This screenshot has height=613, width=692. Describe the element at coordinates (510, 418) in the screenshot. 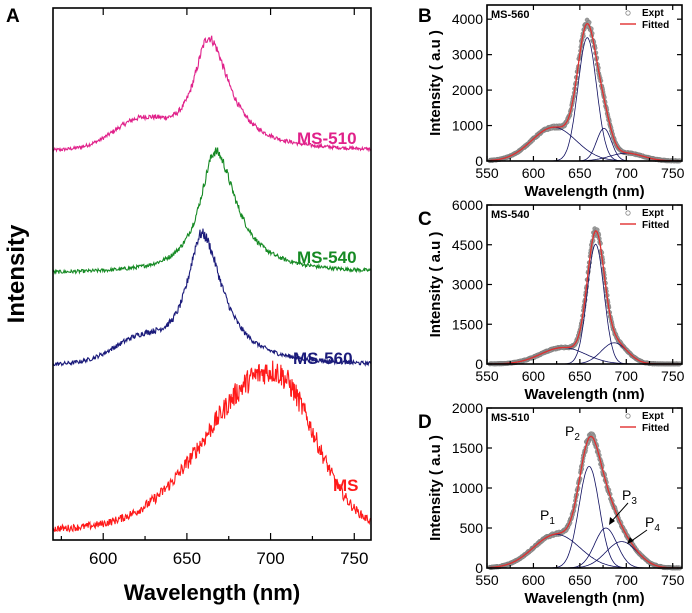

I see `panel-tag: MS-510` at that location.